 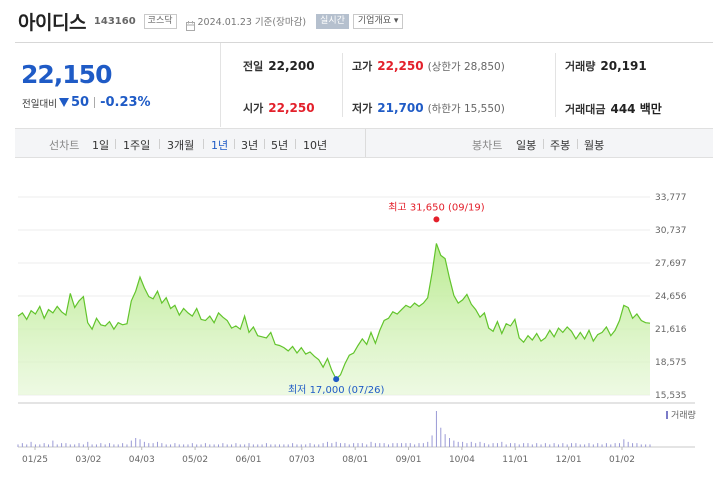 I want to click on period-10y: 10년, so click(x=315, y=145).